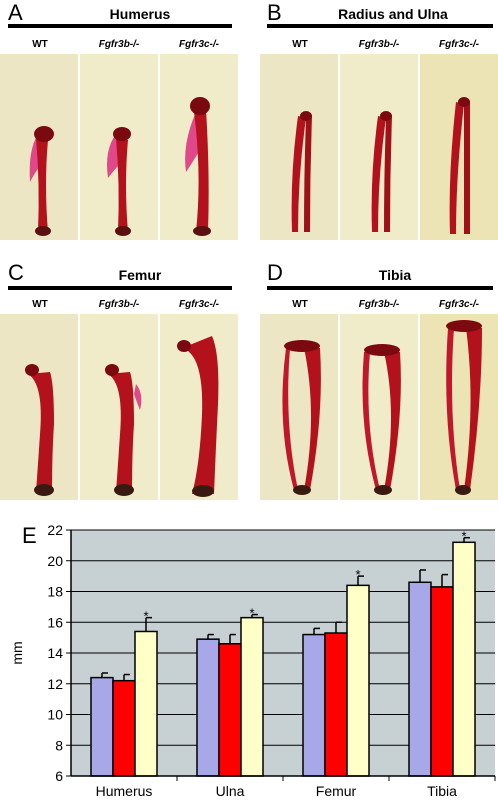 This screenshot has width=498, height=800. Describe the element at coordinates (380, 26) in the screenshot. I see `panel-b-rule` at that location.